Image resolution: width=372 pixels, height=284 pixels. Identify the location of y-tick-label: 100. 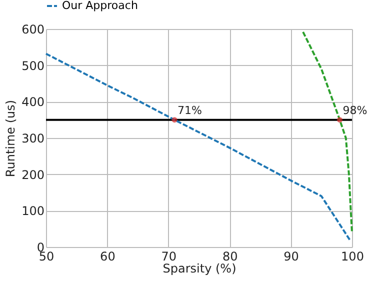
(33, 211).